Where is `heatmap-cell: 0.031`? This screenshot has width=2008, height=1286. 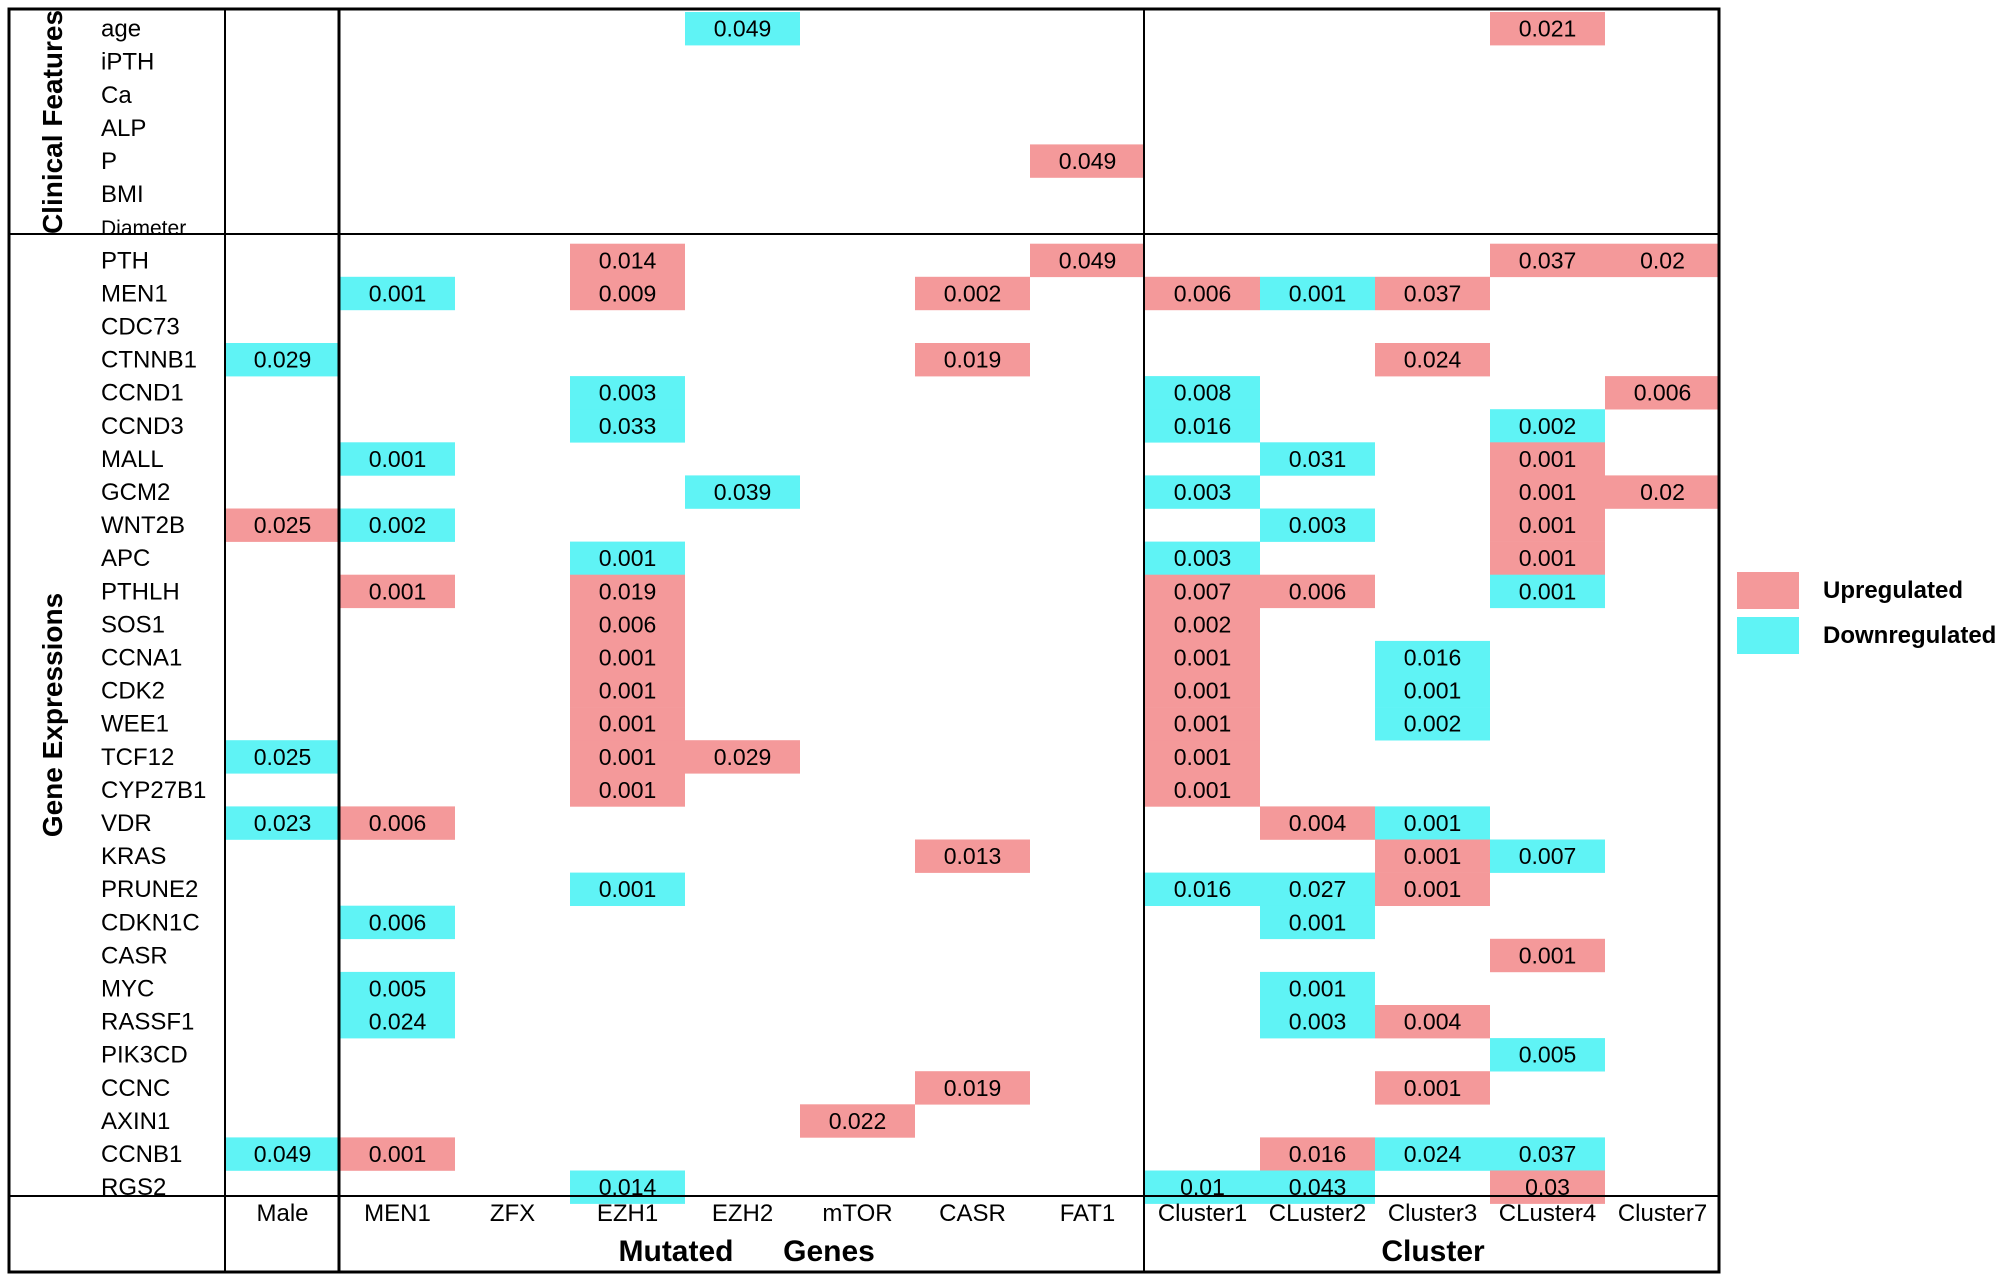 heatmap-cell: 0.031 is located at coordinates (1317, 459).